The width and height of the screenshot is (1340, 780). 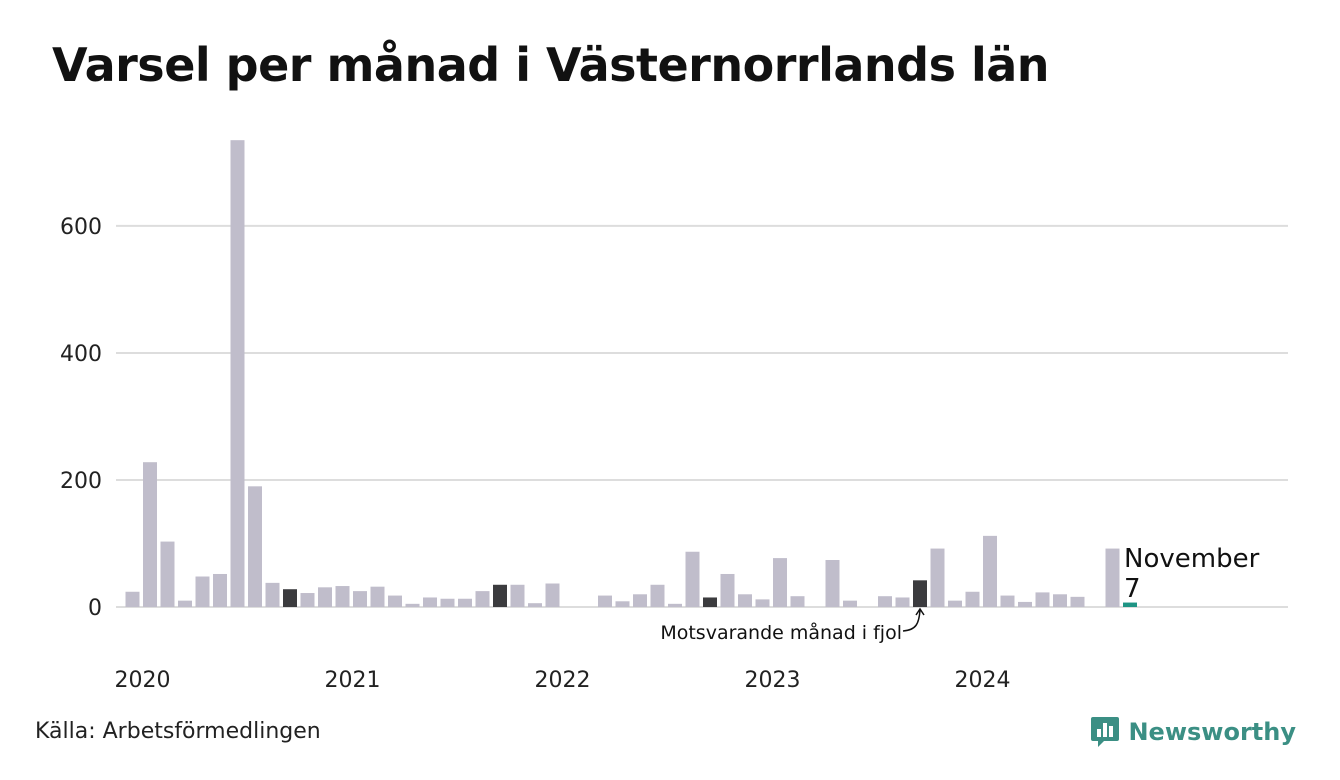 What do you see at coordinates (1105, 732) in the screenshot?
I see `newsworthy-logo-icon` at bounding box center [1105, 732].